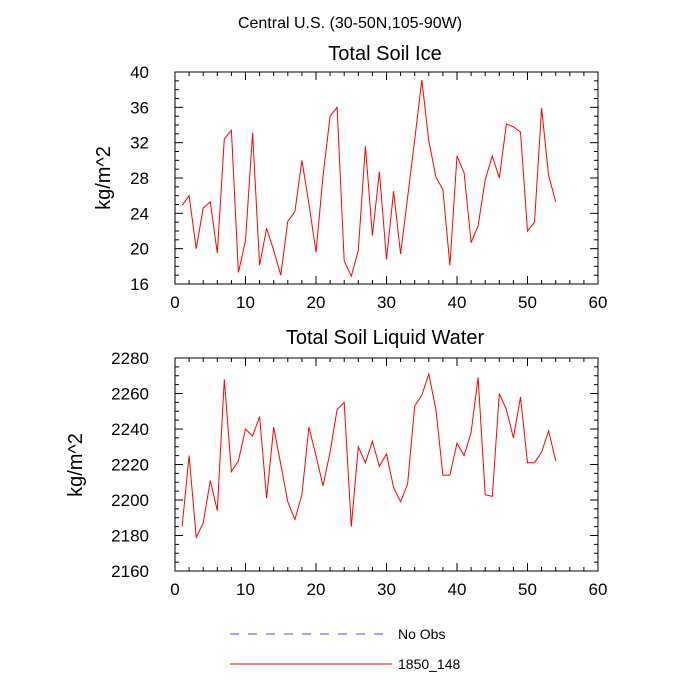 The width and height of the screenshot is (700, 700). Describe the element at coordinates (345, 649) in the screenshot. I see `legend: No Obs 1850_148` at that location.